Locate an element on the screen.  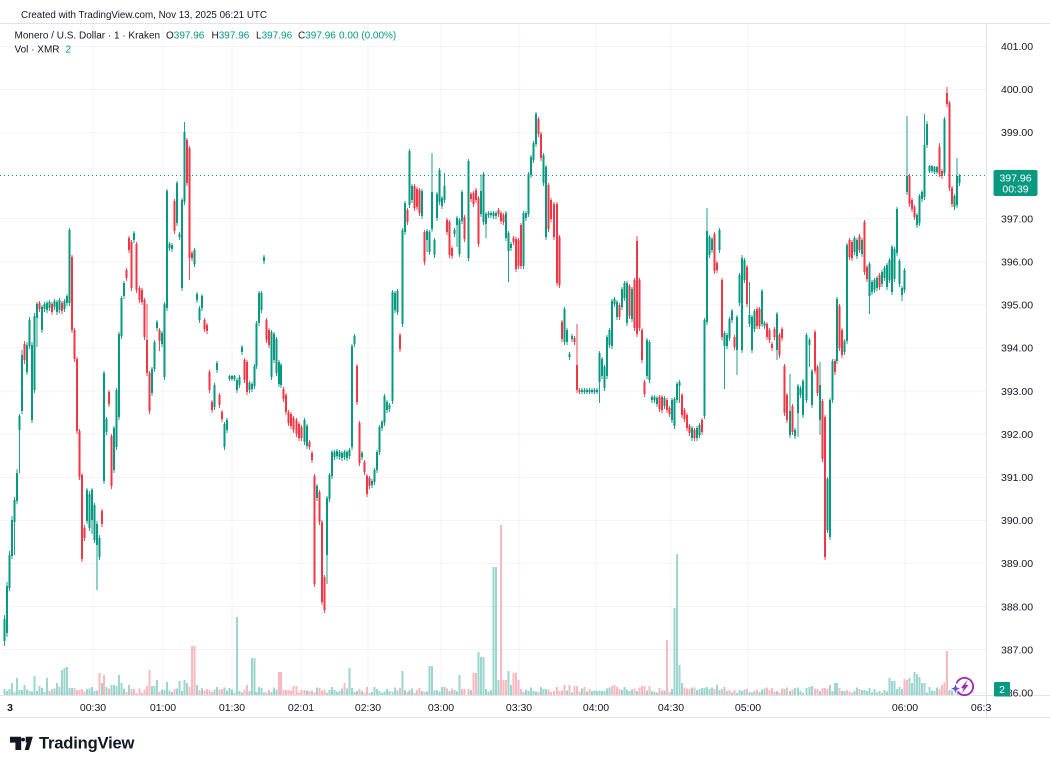
svg-text: 394.00 is located at coordinates (1017, 349).